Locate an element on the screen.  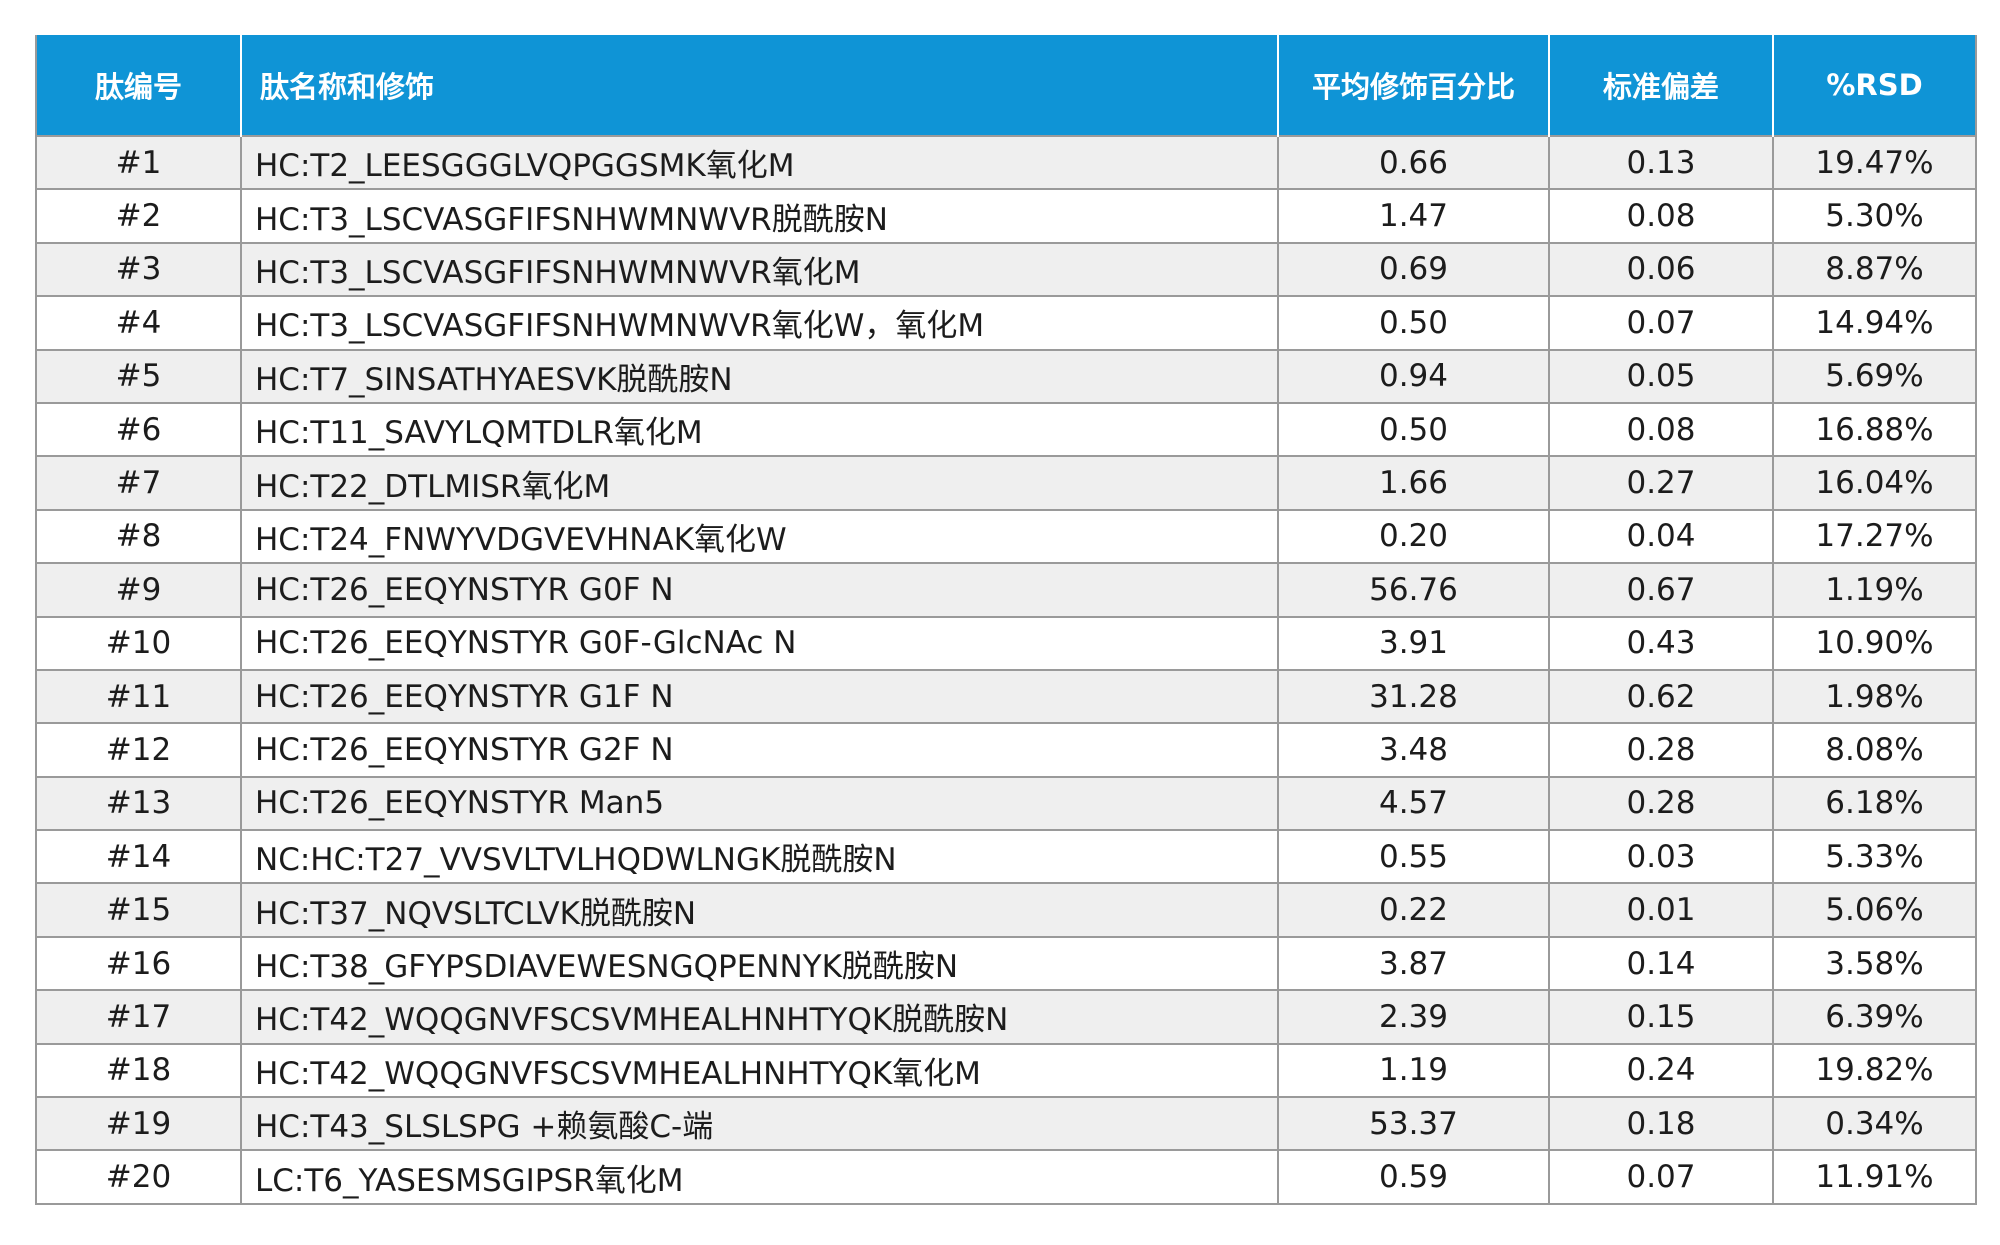
cell-standard-deviation: 0.14 is located at coordinates (1661, 963).